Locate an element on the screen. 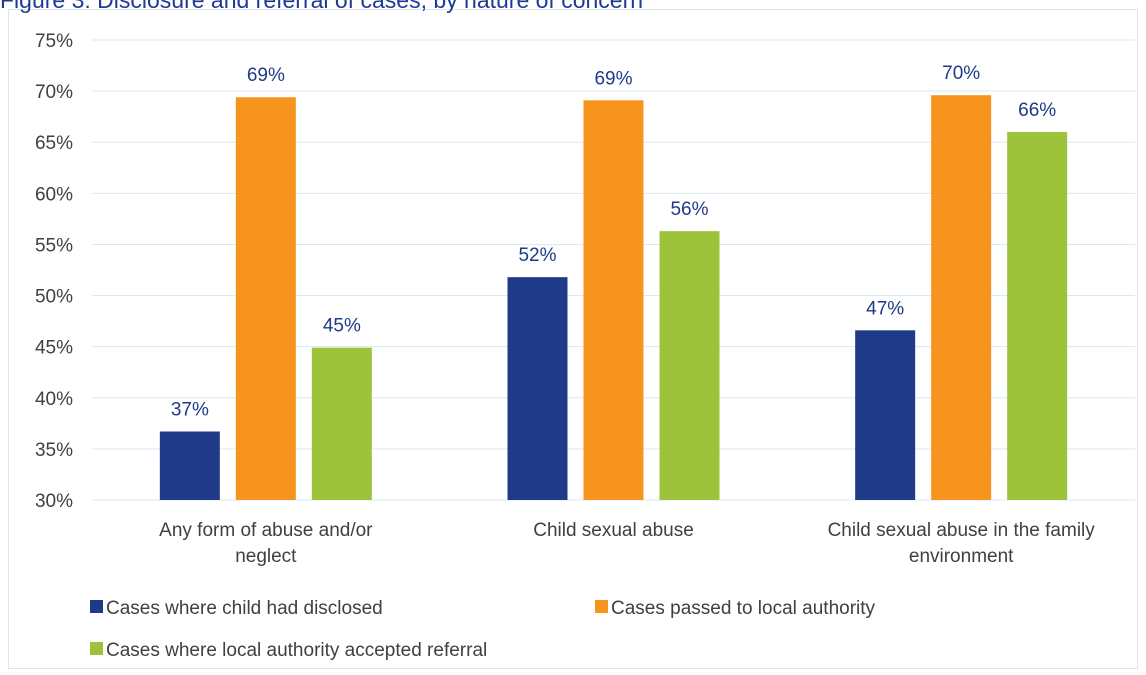 The height and width of the screenshot is (675, 1146). y-tick-label: 75% is located at coordinates (54, 41).